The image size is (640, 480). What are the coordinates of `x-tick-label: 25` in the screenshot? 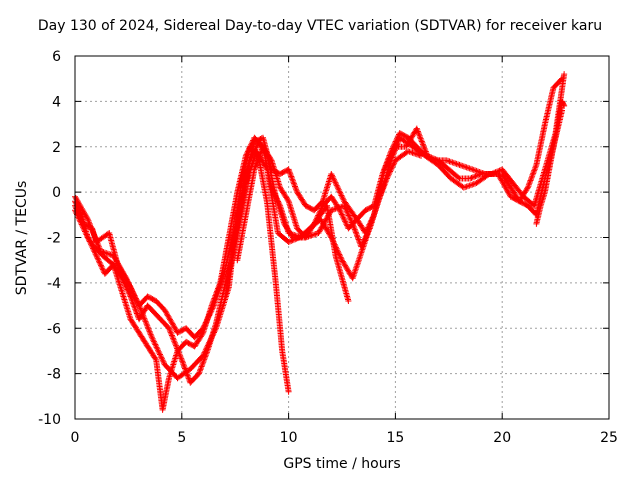 It's located at (609, 438).